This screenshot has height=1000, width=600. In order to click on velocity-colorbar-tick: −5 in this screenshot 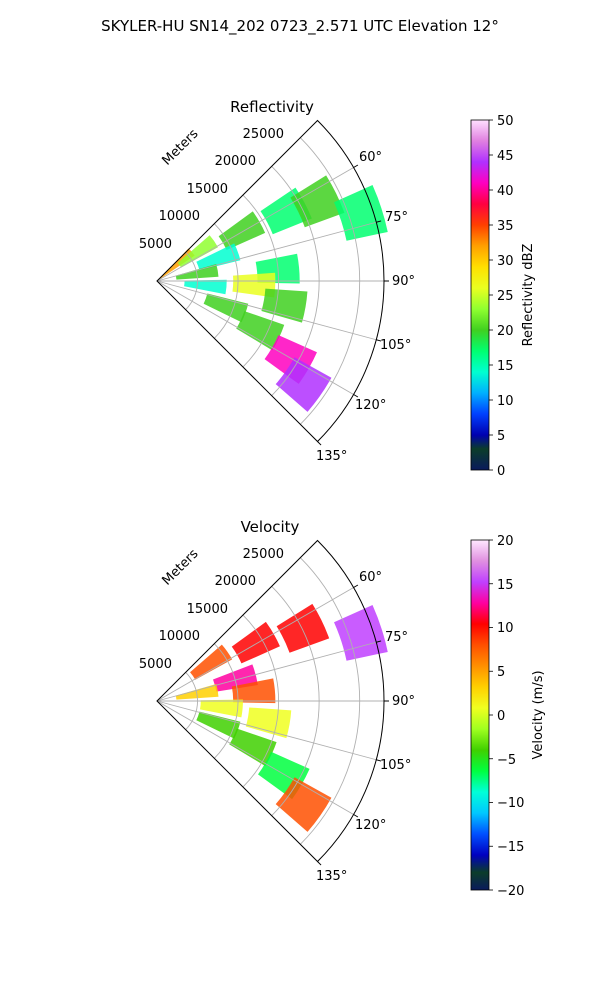, I will do `click(506, 760)`.